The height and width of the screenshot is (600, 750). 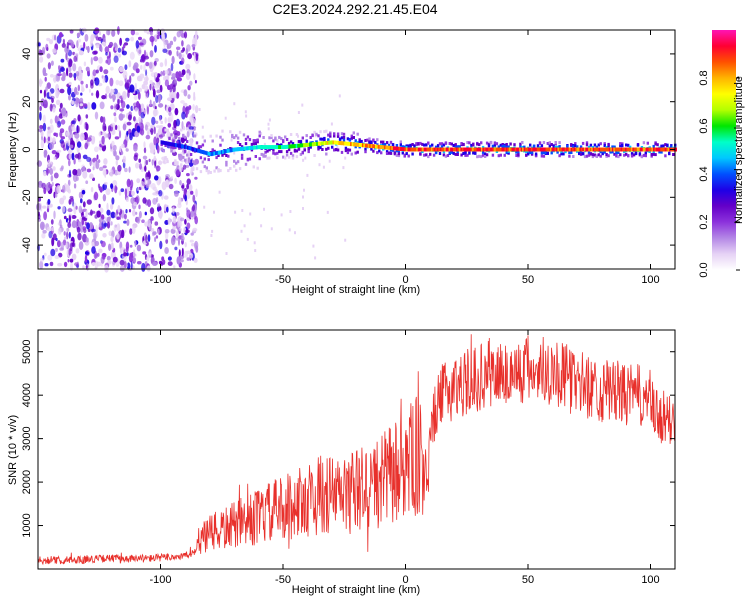 What do you see at coordinates (739, 150) in the screenshot?
I see `colorbar-title: Normalized spectral amplitude` at bounding box center [739, 150].